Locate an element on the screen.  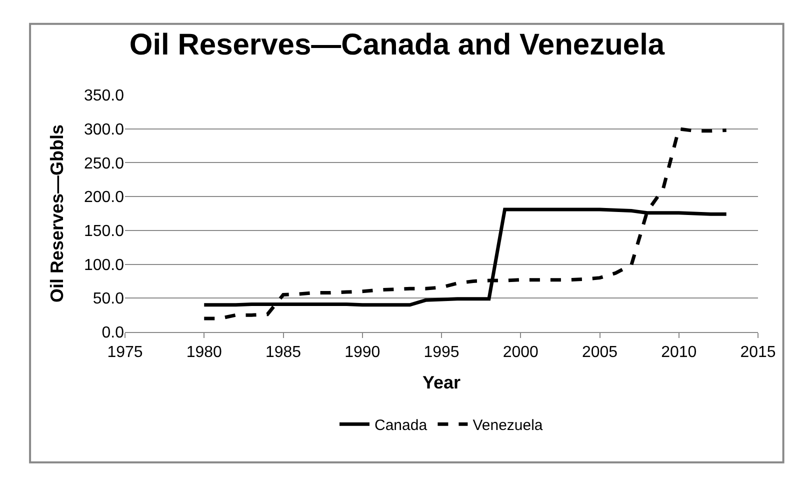
legend-label: Canada is located at coordinates (401, 425).